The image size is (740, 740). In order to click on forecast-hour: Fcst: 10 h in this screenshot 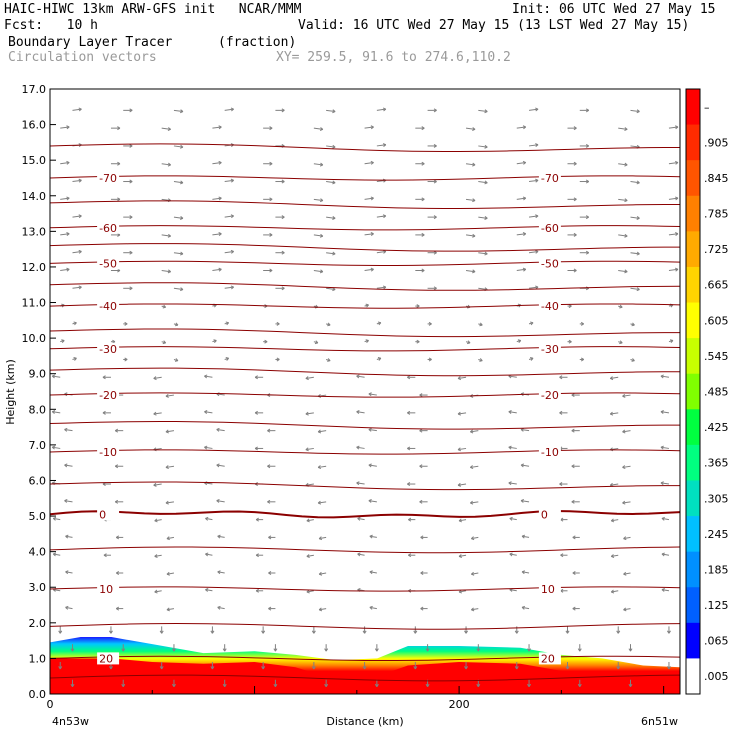, I will do `click(51, 25)`.